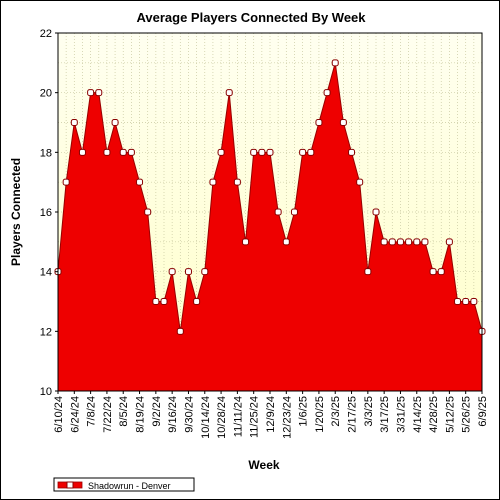  Describe the element at coordinates (450, 414) in the screenshot. I see `x-tick-label: 5/12/25` at that location.